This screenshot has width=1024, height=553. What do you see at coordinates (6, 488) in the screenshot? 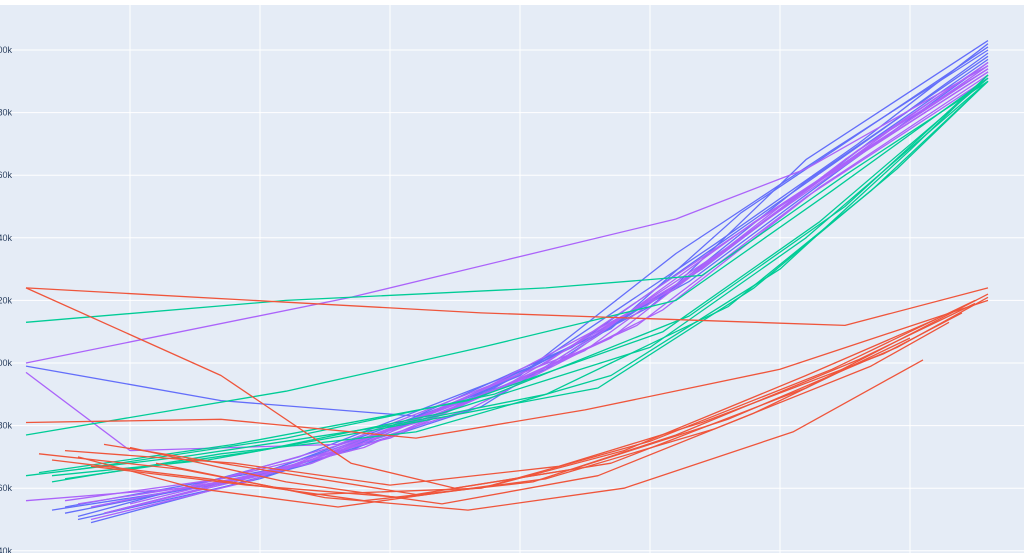
I see `y-tick-label: 60k` at bounding box center [6, 488].